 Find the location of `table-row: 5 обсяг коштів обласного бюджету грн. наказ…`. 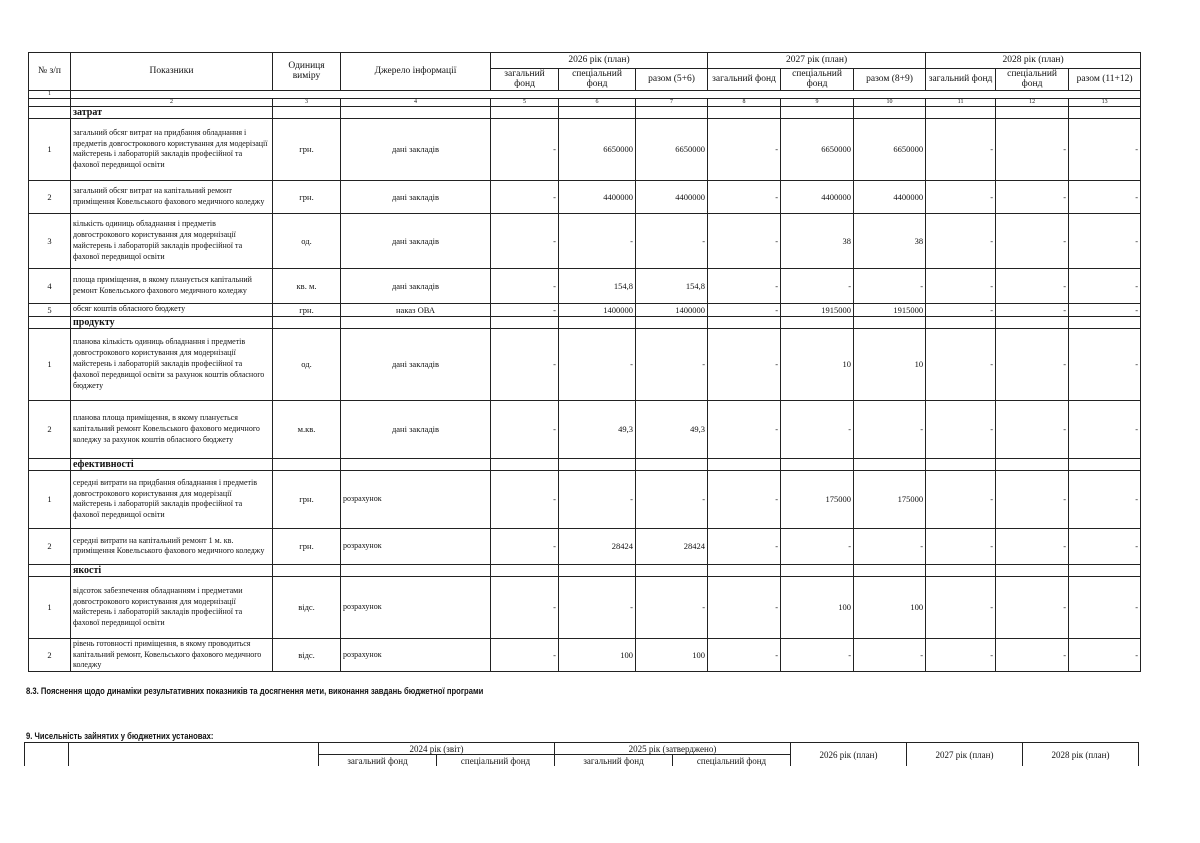

table-row: 5 обсяг коштів обласного бюджету грн. наказ… is located at coordinates (585, 309).